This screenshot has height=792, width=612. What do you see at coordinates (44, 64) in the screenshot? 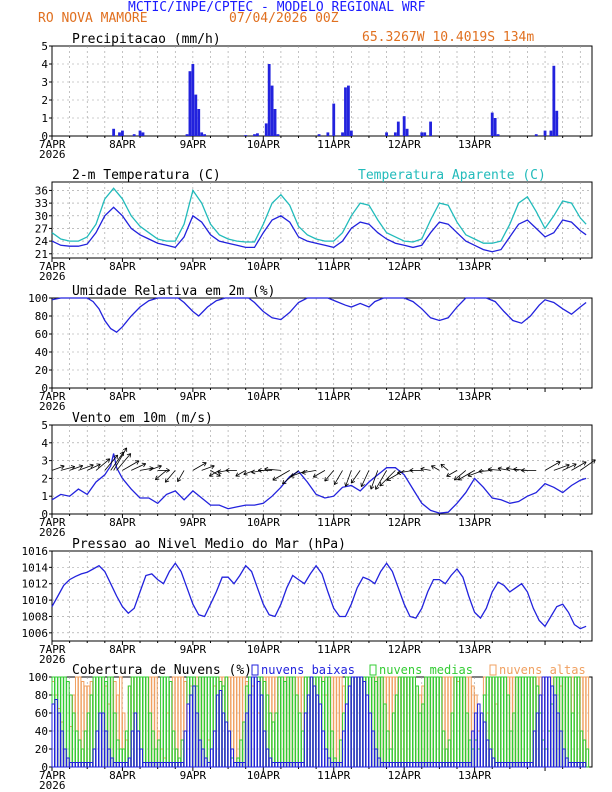
I see `precip-ytick-label: 4` at bounding box center [44, 64].